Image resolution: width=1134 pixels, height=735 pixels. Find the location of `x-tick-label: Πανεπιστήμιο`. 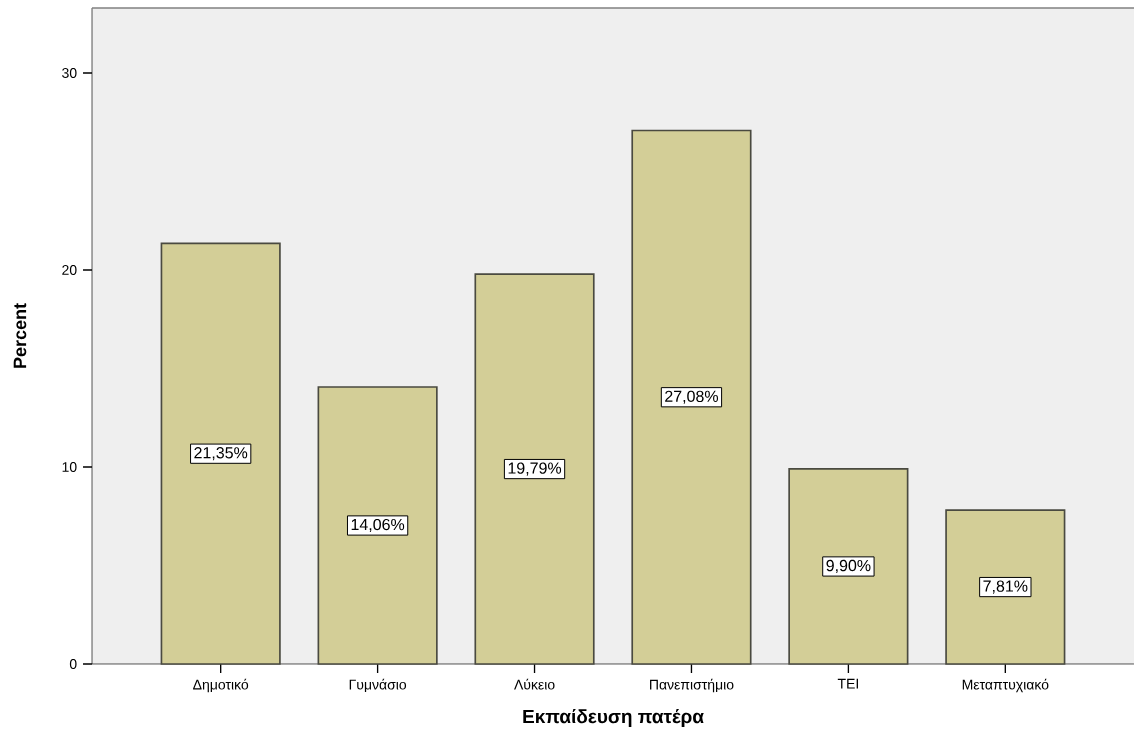

x-tick-label: Πανεπιστήμιο is located at coordinates (692, 685).